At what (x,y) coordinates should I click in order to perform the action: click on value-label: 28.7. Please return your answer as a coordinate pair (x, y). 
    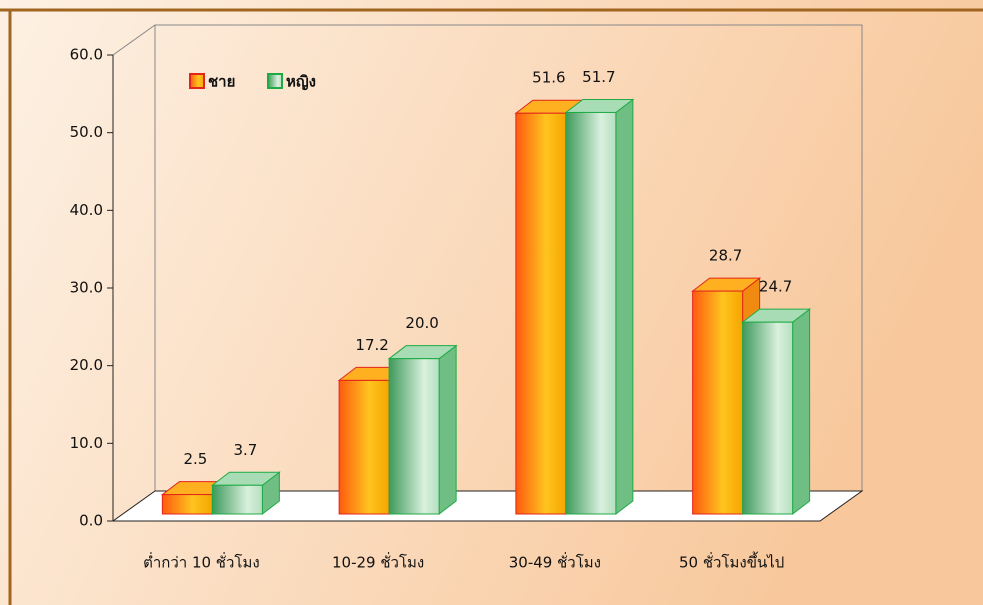
    Looking at the image, I should click on (725, 256).